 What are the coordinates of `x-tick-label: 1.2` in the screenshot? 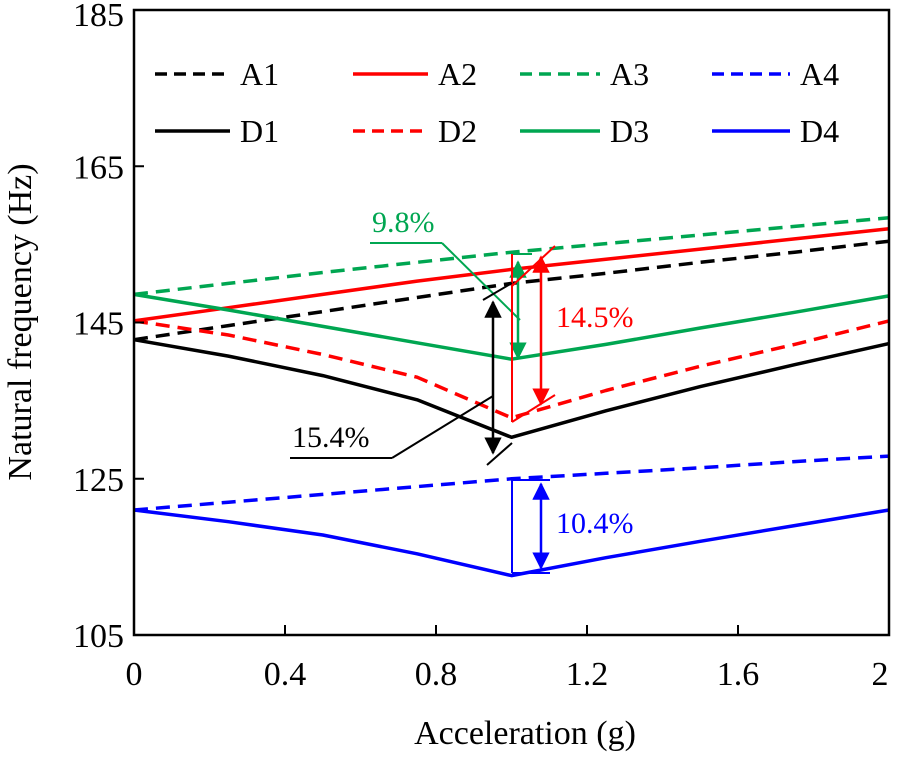 It's located at (587, 674).